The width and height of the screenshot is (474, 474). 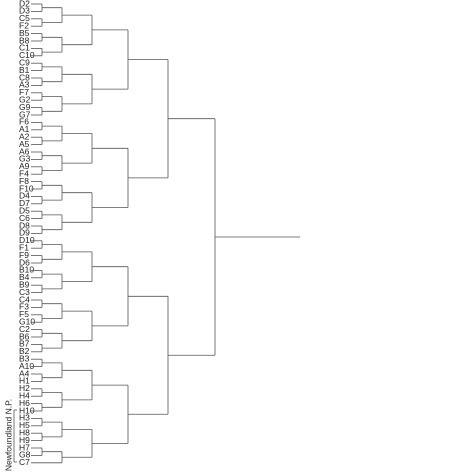 I want to click on leaf-label: H2, so click(x=24, y=388).